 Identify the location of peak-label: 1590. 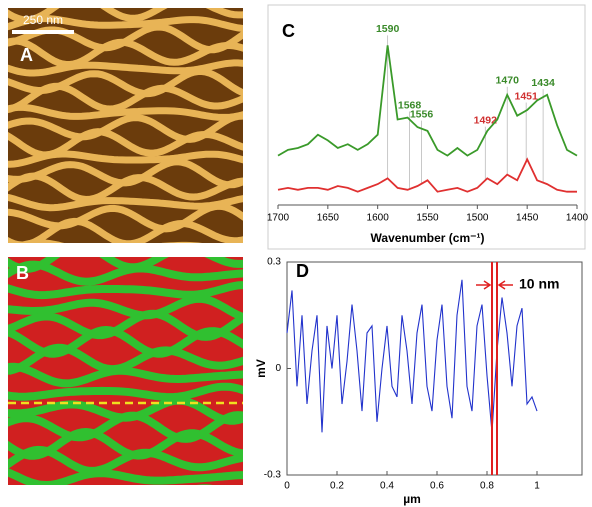
(388, 29).